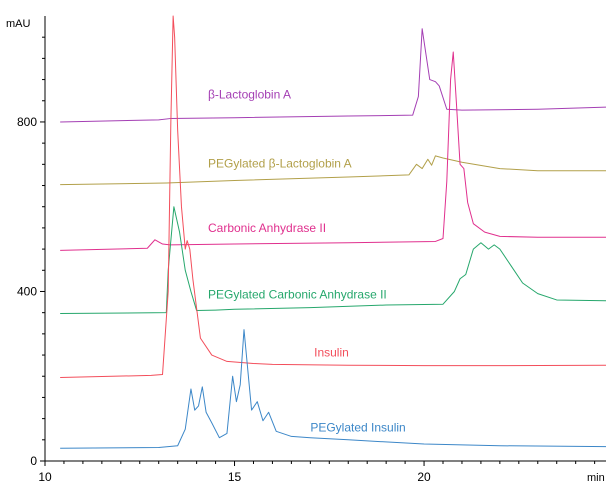  Describe the element at coordinates (424, 476) in the screenshot. I see `x-tick-label: 20` at that location.